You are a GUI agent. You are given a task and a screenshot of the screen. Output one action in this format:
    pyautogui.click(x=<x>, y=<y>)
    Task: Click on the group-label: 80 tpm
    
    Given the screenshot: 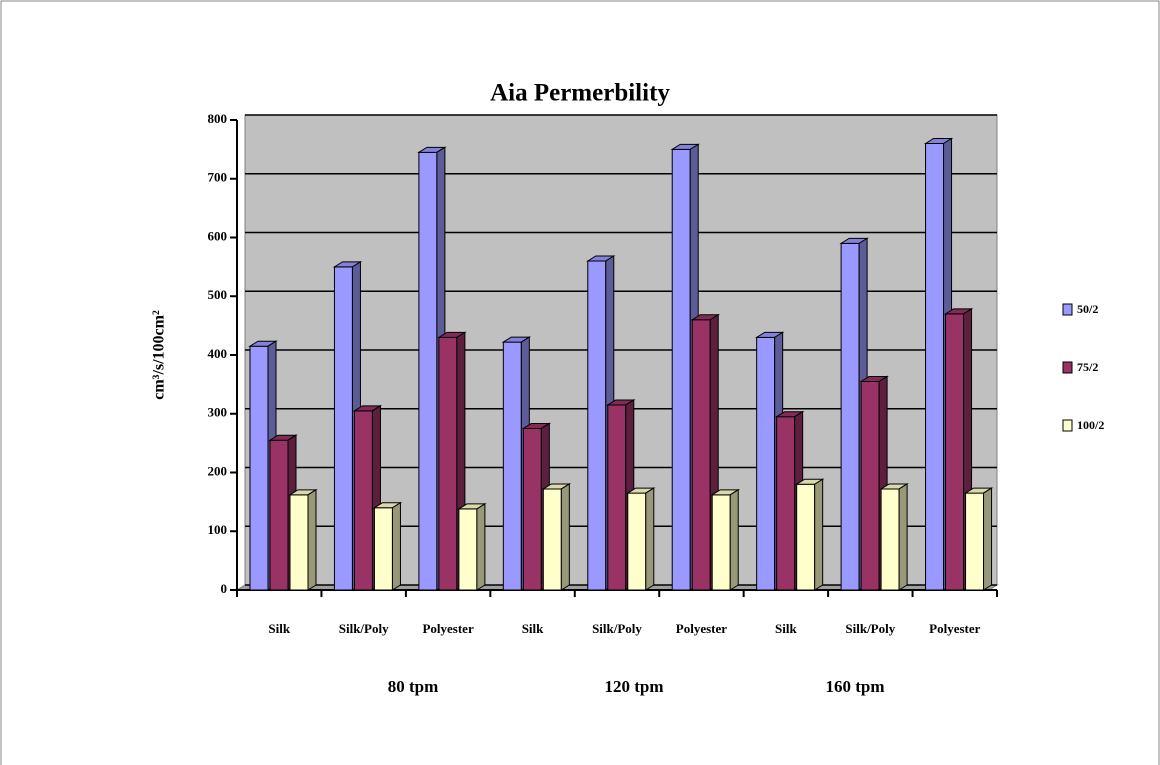 What is the action you would take?
    pyautogui.click(x=413, y=686)
    